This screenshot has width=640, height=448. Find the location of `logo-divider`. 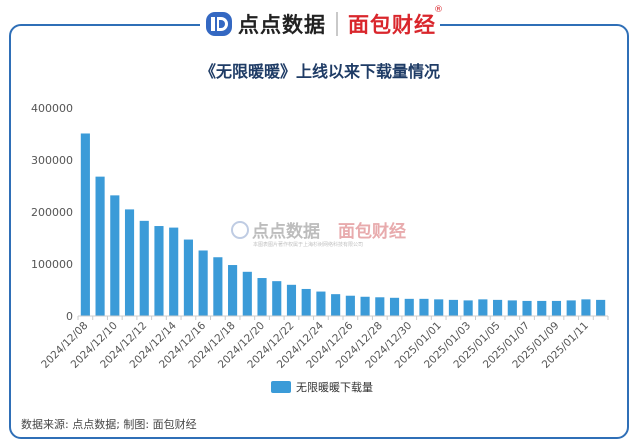

logo-divider is located at coordinates (337, 24).